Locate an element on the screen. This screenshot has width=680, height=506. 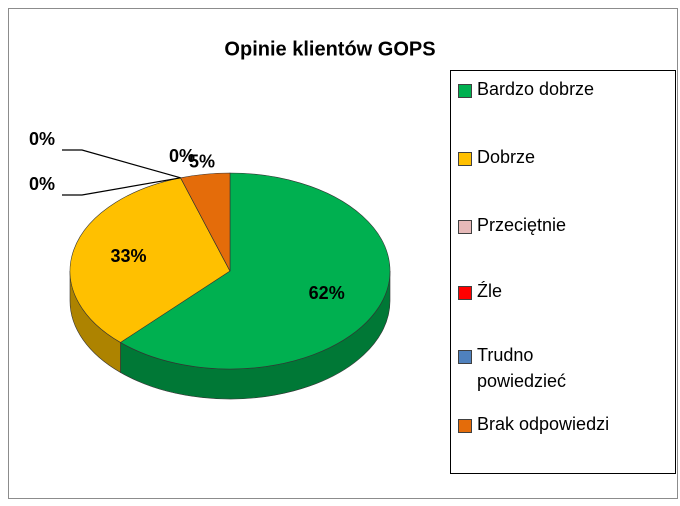
data-label: 62% is located at coordinates (327, 293).